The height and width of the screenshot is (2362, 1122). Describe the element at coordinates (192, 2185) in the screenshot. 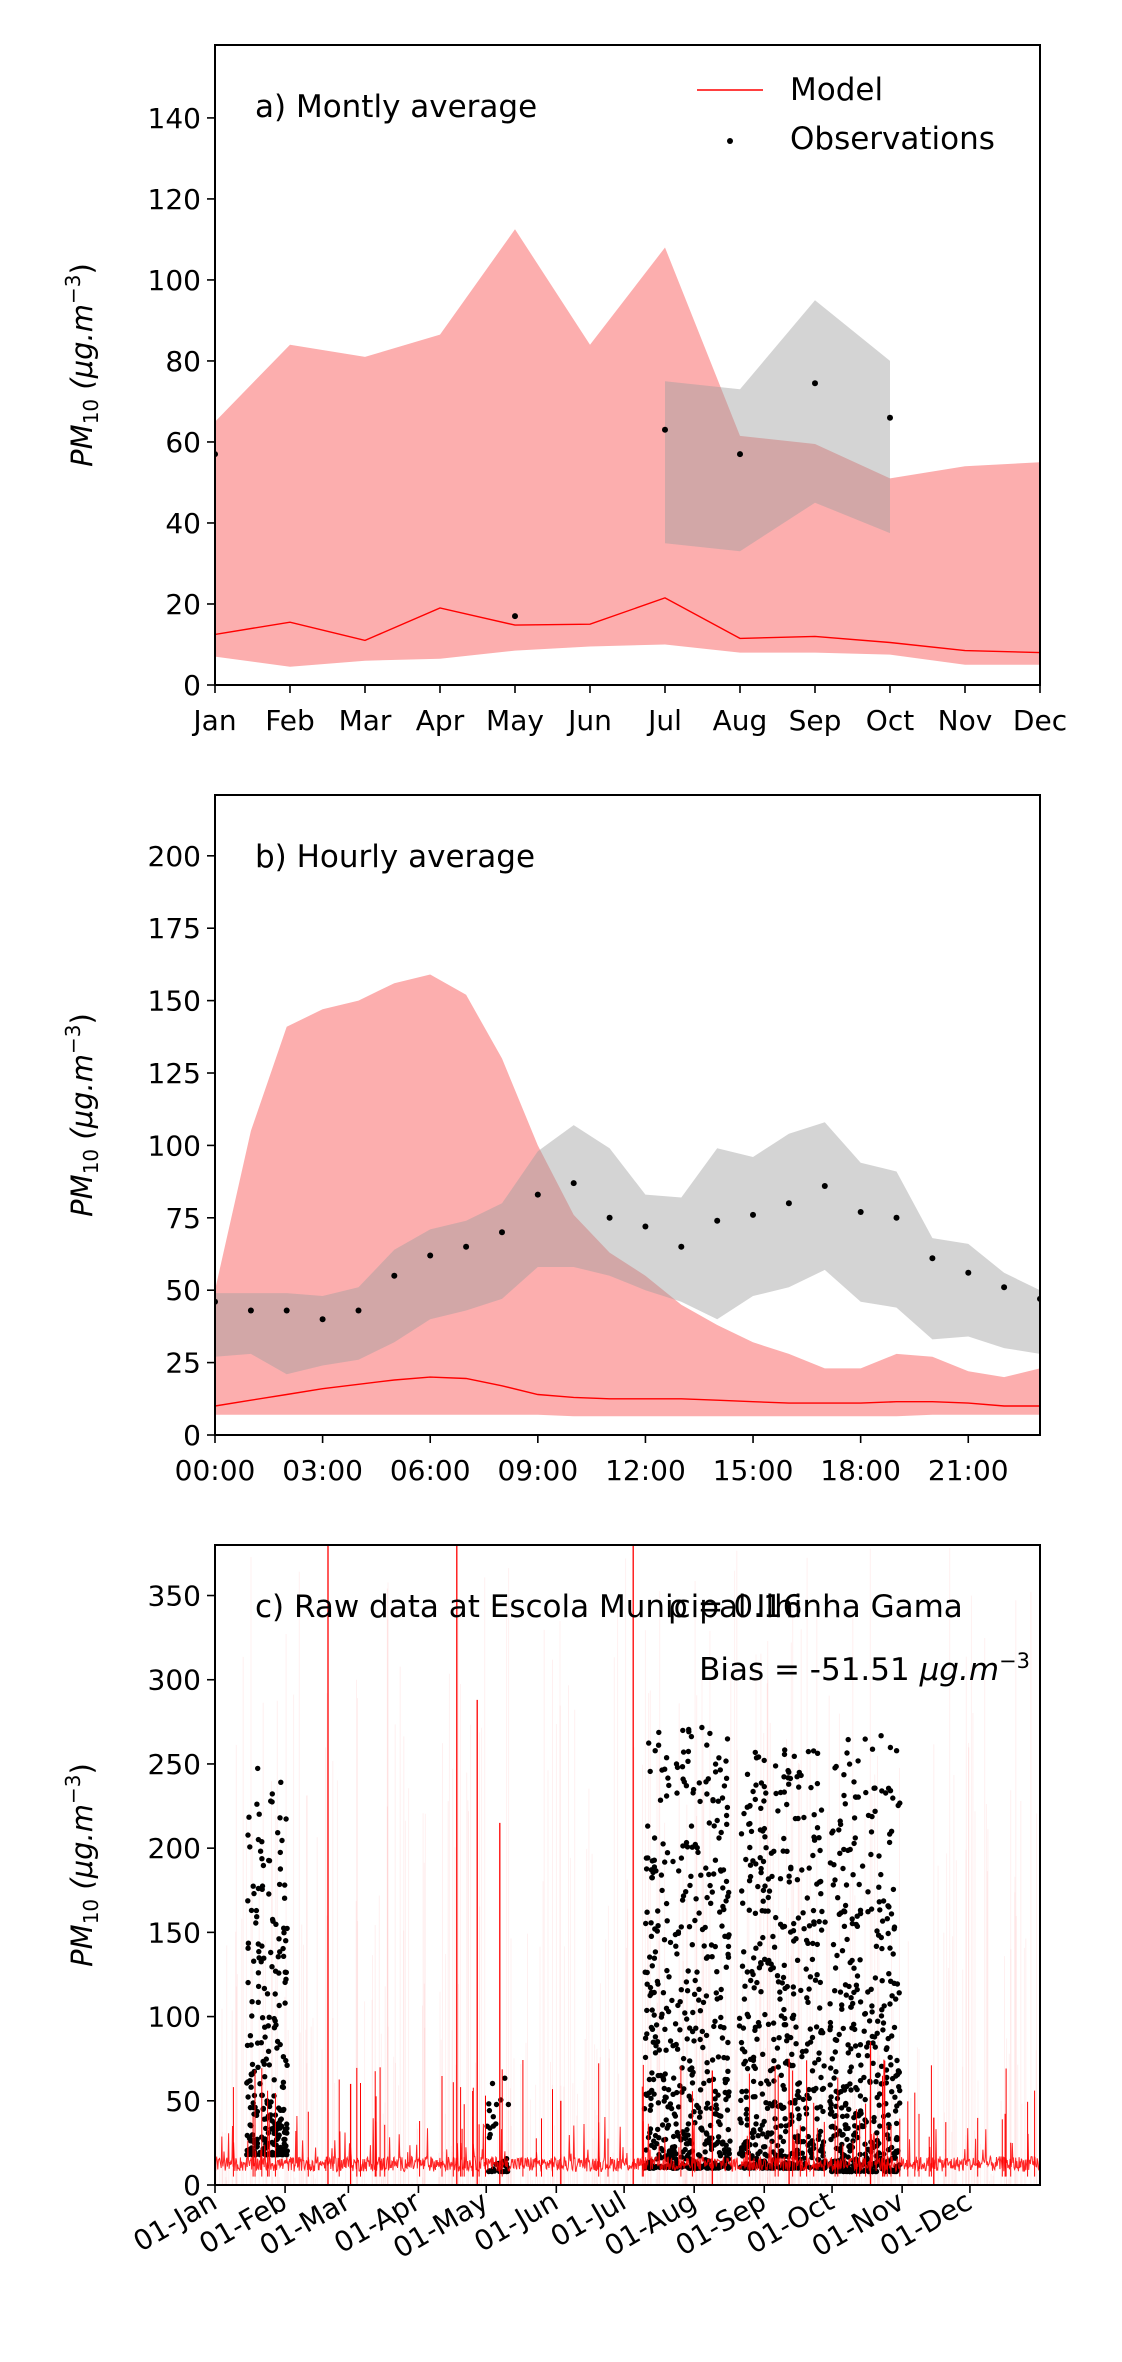

I see `y-tick-label: 0` at that location.